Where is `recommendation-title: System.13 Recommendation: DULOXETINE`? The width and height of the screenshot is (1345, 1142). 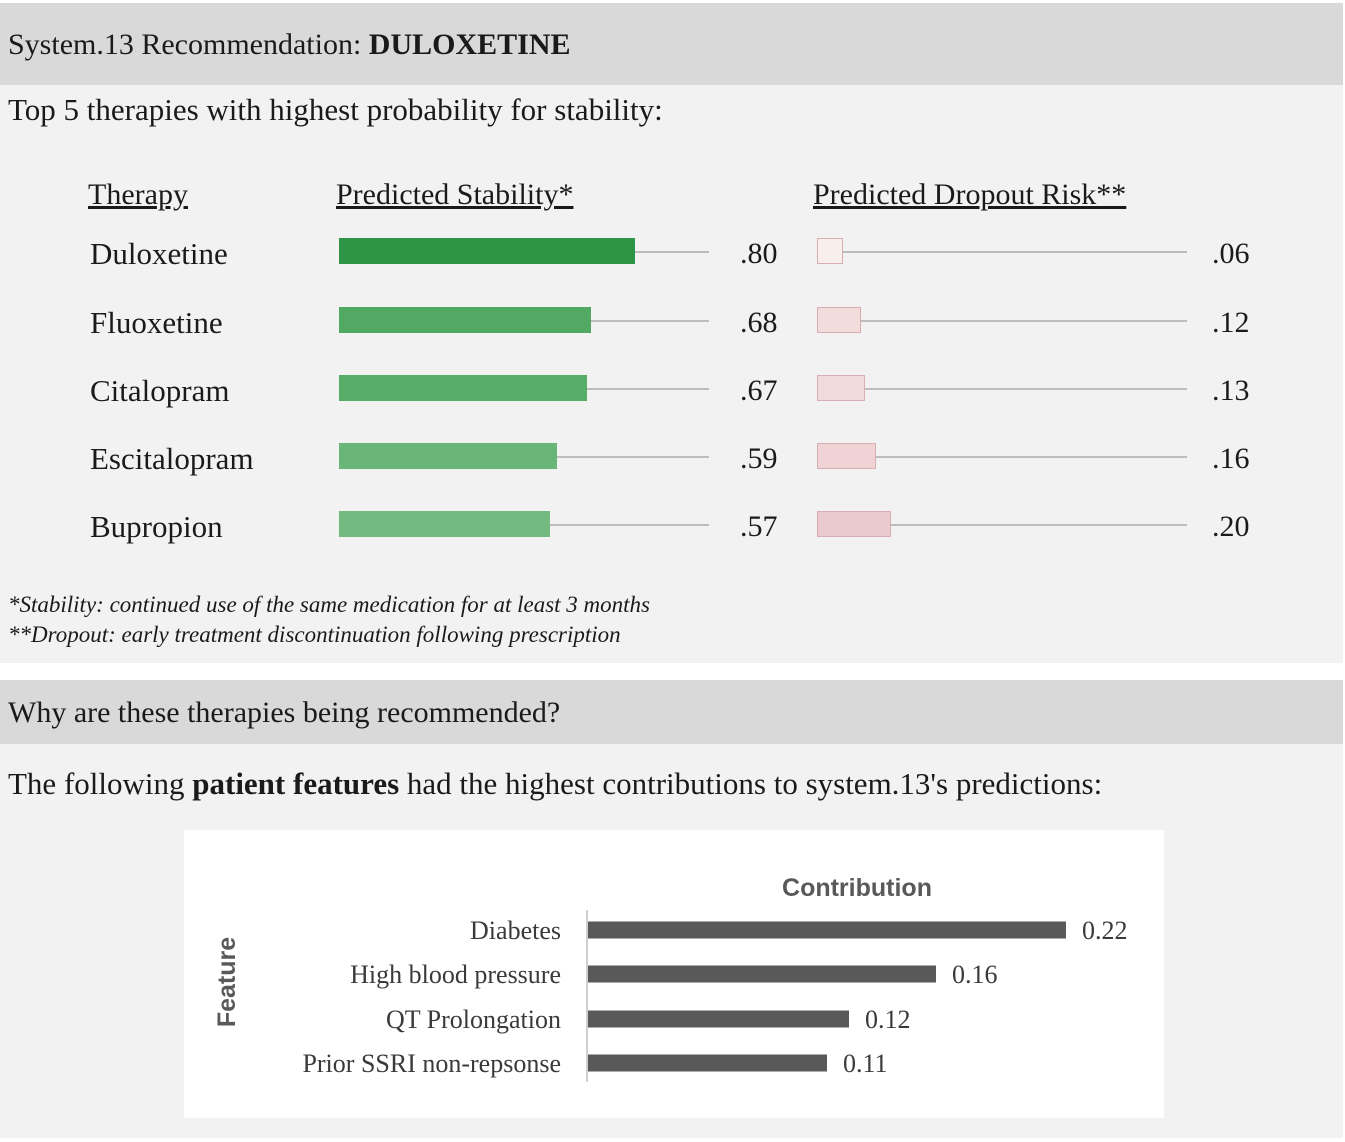 recommendation-title: System.13 Recommendation: DULOXETINE is located at coordinates (289, 45).